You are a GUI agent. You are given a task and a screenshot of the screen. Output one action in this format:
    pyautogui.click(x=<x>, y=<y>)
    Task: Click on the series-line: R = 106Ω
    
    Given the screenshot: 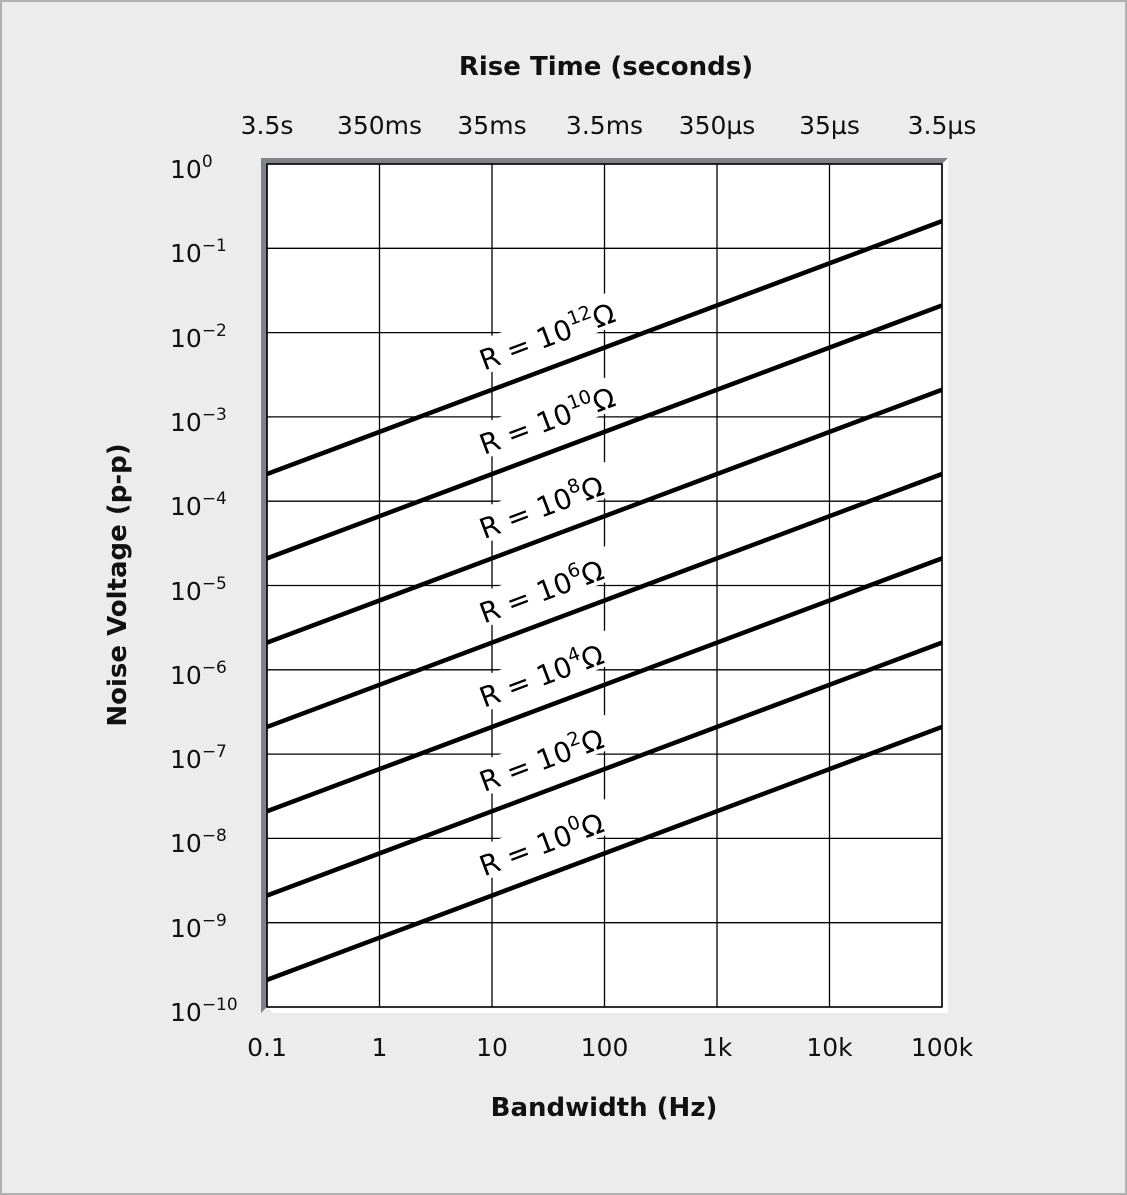 What is the action you would take?
    pyautogui.click(x=604, y=600)
    